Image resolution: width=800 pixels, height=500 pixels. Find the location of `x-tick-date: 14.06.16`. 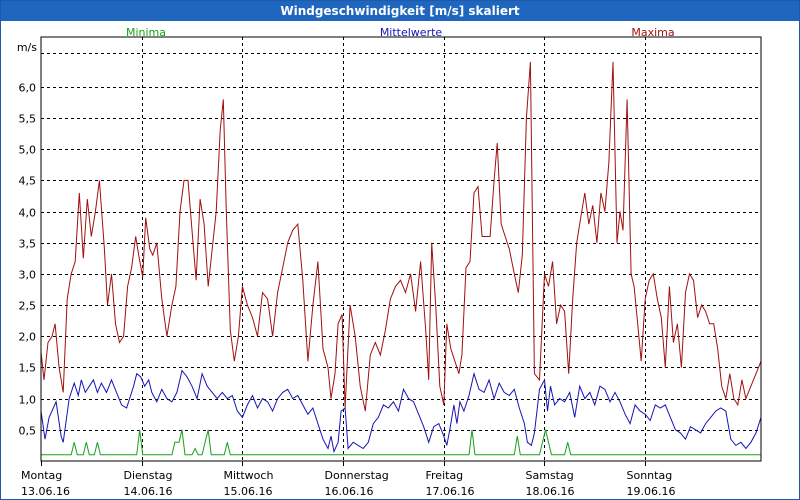

x-tick-date: 14.06.16 is located at coordinates (148, 491).